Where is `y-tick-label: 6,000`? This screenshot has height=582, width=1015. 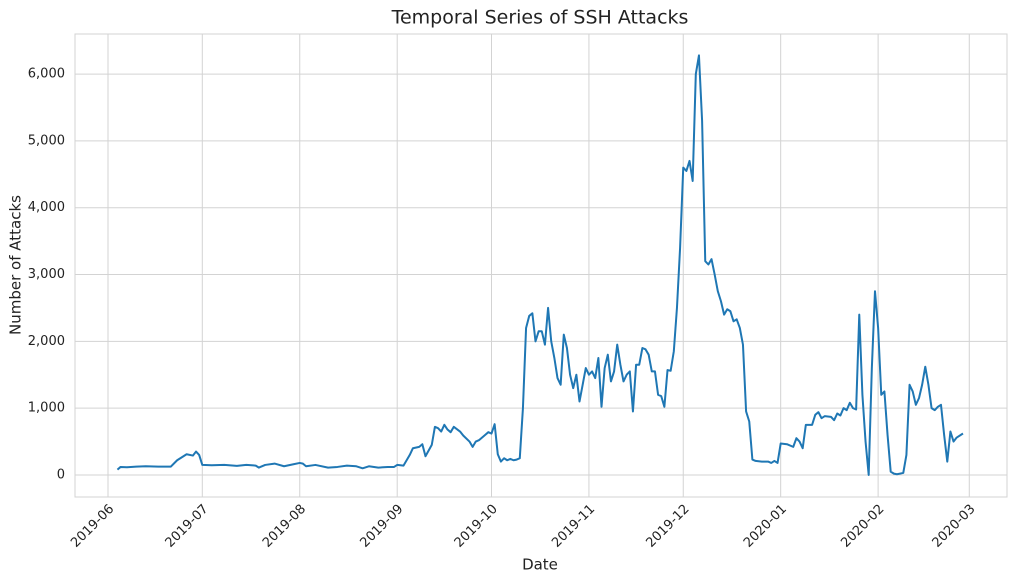
y-tick-label: 6,000 is located at coordinates (46, 74).